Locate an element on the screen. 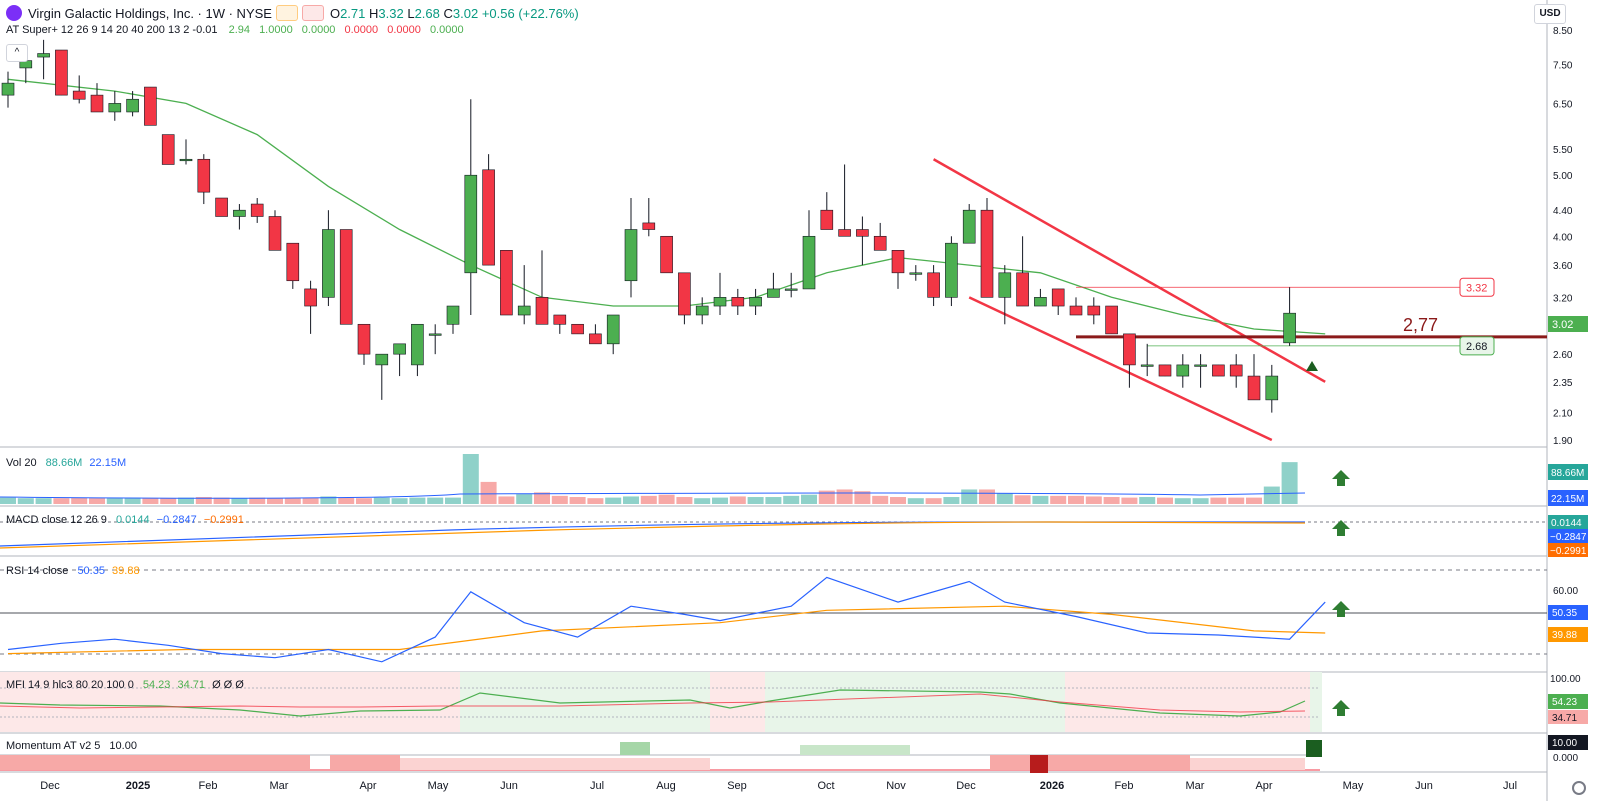 The height and width of the screenshot is (806, 1600). price-tick-label: 5.50 is located at coordinates (1563, 150).